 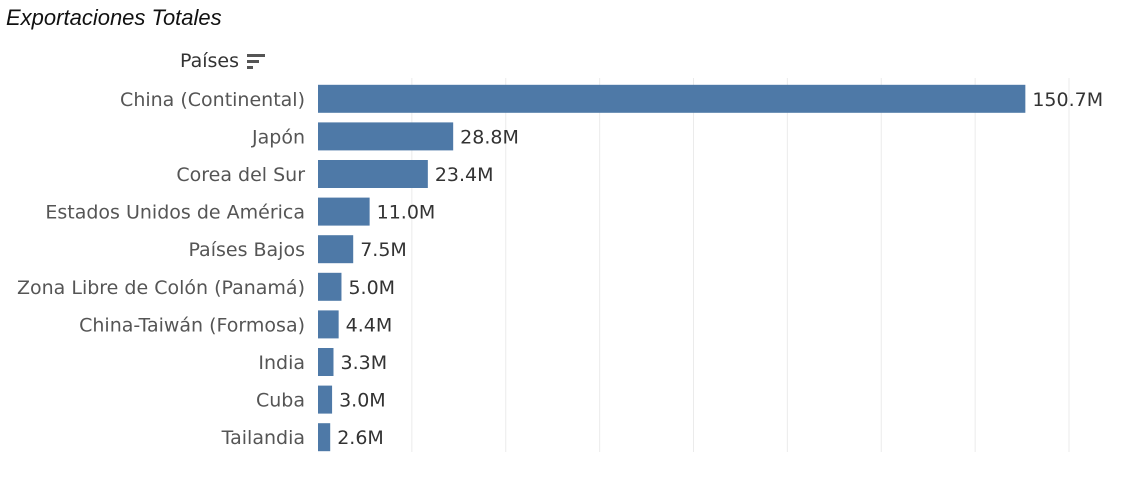 I want to click on category-label: Japón, so click(x=278, y=137).